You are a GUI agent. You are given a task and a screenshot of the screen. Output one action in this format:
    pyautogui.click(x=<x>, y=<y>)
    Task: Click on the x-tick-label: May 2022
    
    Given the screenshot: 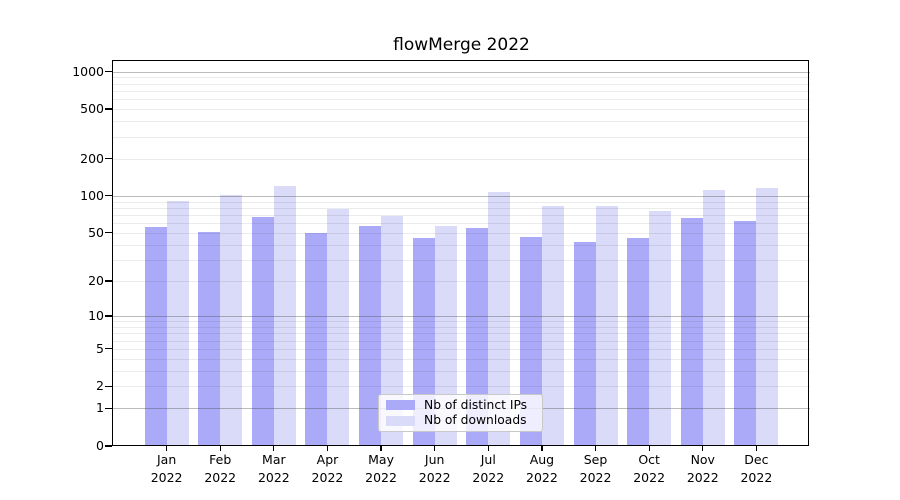 What is the action you would take?
    pyautogui.click(x=381, y=468)
    